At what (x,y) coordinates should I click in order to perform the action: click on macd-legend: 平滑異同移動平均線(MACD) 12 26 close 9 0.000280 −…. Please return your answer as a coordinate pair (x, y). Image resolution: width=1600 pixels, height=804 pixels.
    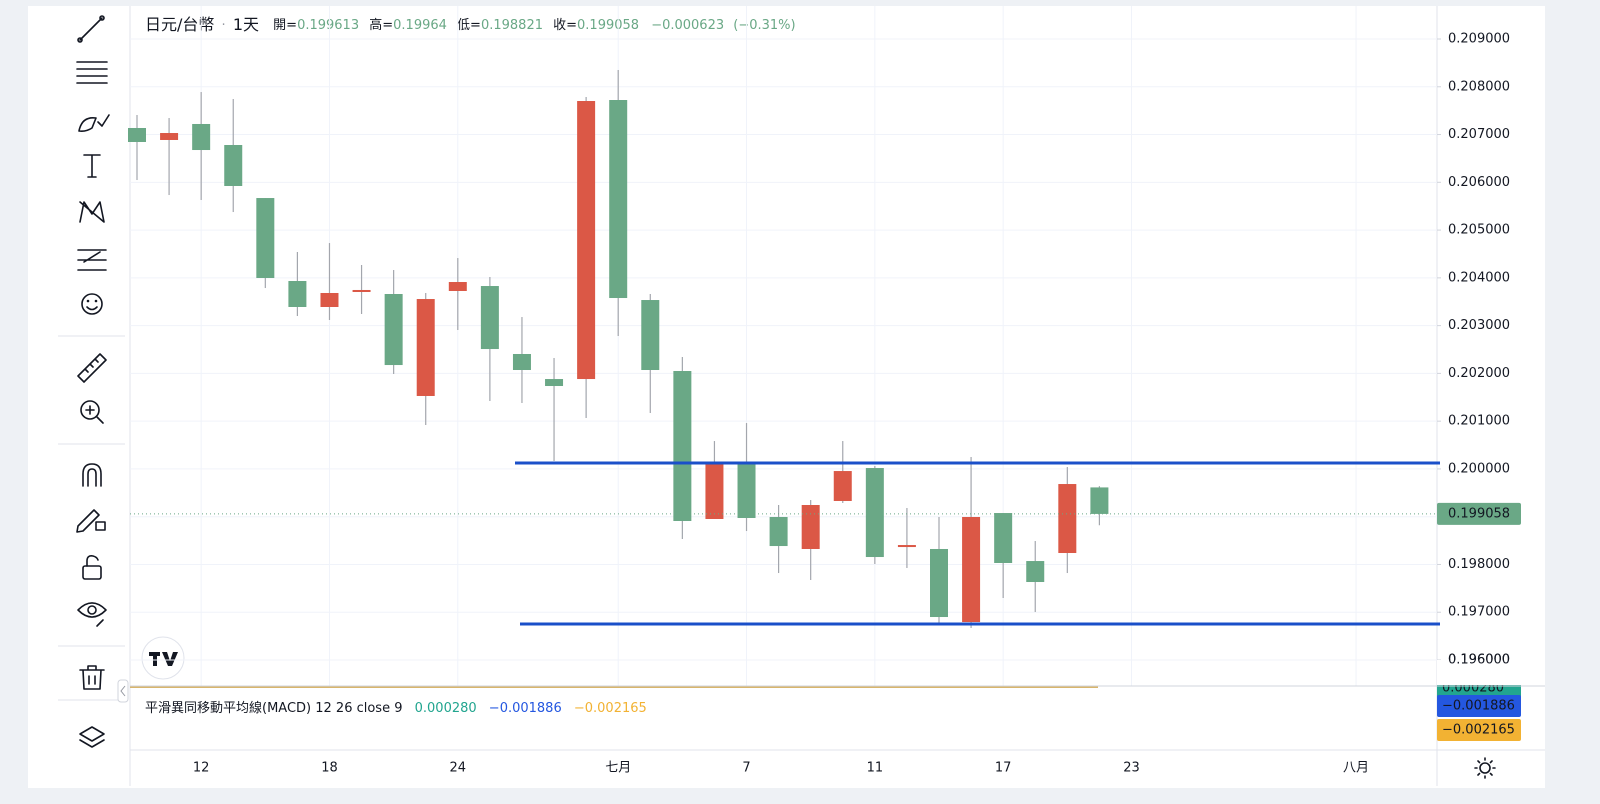
    Looking at the image, I should click on (396, 708).